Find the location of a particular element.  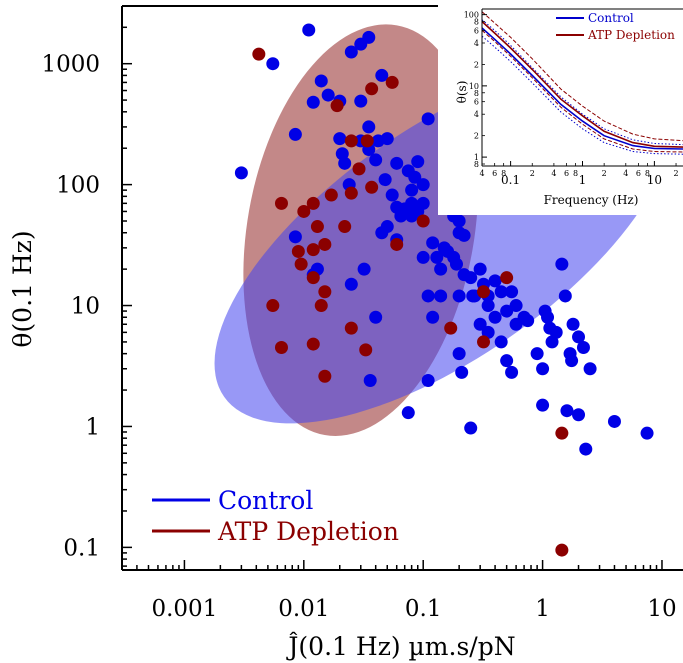

inset-band-upper-atp-depletion is located at coordinates (582, 76).